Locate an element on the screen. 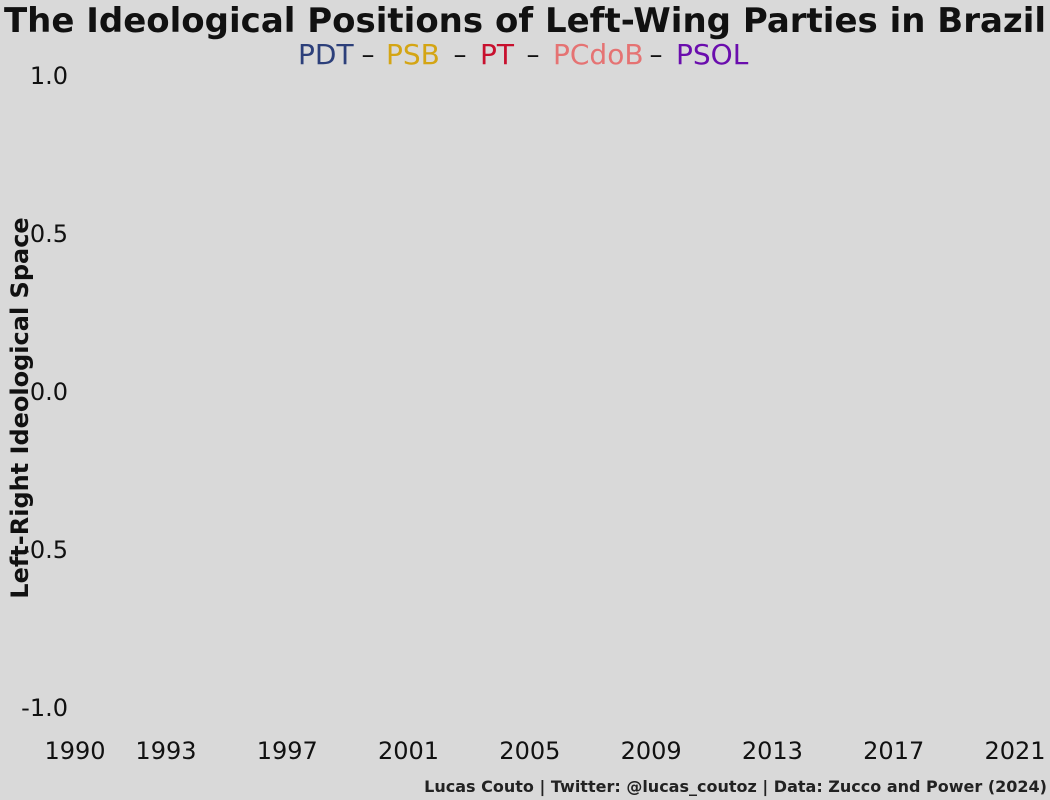 This screenshot has height=800, width=1050. x-tick-label: 1997 is located at coordinates (287, 751).